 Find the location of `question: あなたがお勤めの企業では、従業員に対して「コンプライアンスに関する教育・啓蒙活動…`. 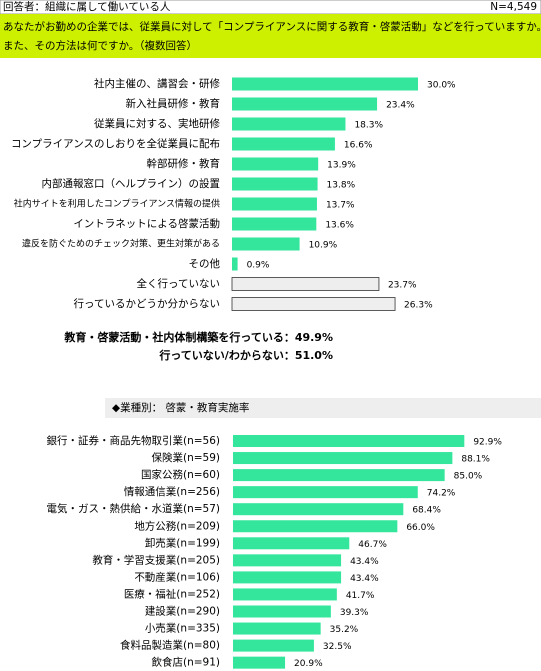

question: あなたがお勤めの企業では、従業員に対して「コンプライアンスに関する教育・啓蒙活動… is located at coordinates (272, 26).